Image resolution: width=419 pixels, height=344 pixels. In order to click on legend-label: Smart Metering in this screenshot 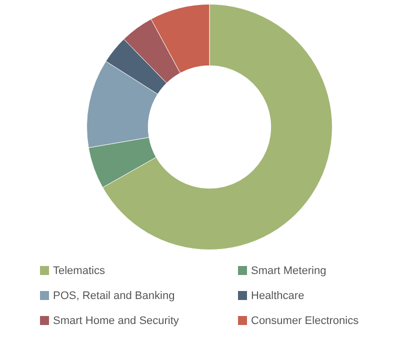, I will do `click(288, 270)`.